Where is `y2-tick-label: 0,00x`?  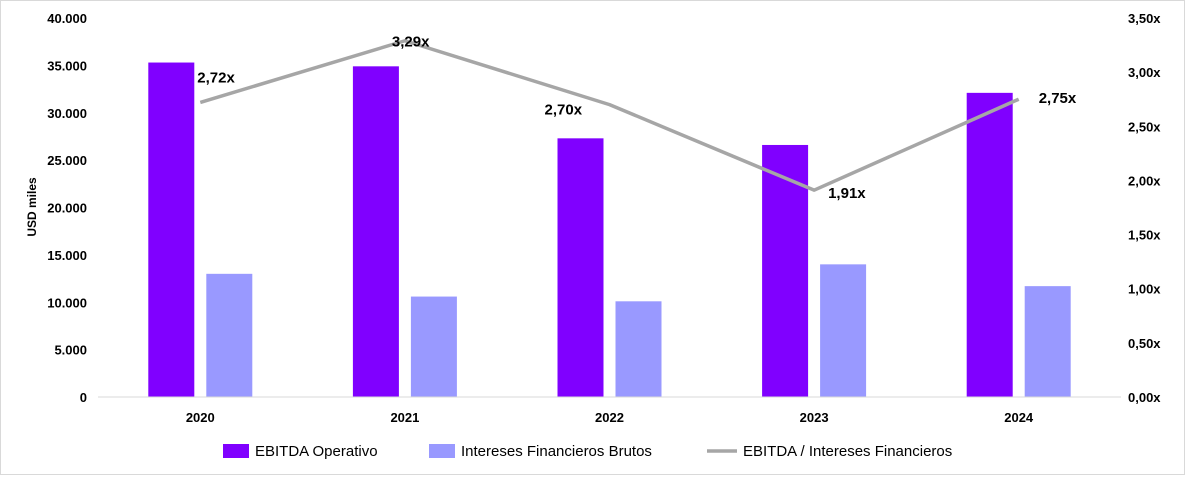 y2-tick-label: 0,00x is located at coordinates (1144, 397).